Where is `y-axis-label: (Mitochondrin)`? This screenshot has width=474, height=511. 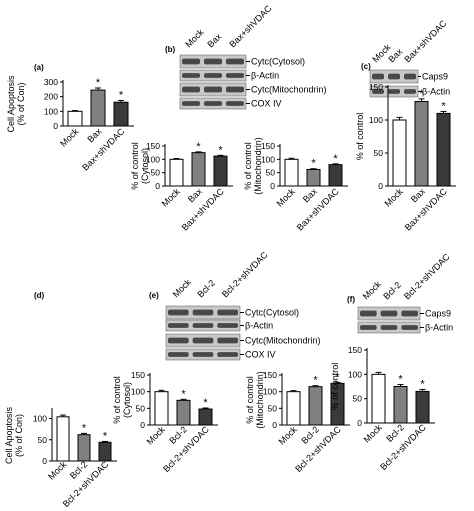 y-axis-label: (Mitochondrin) is located at coordinates (258, 166).